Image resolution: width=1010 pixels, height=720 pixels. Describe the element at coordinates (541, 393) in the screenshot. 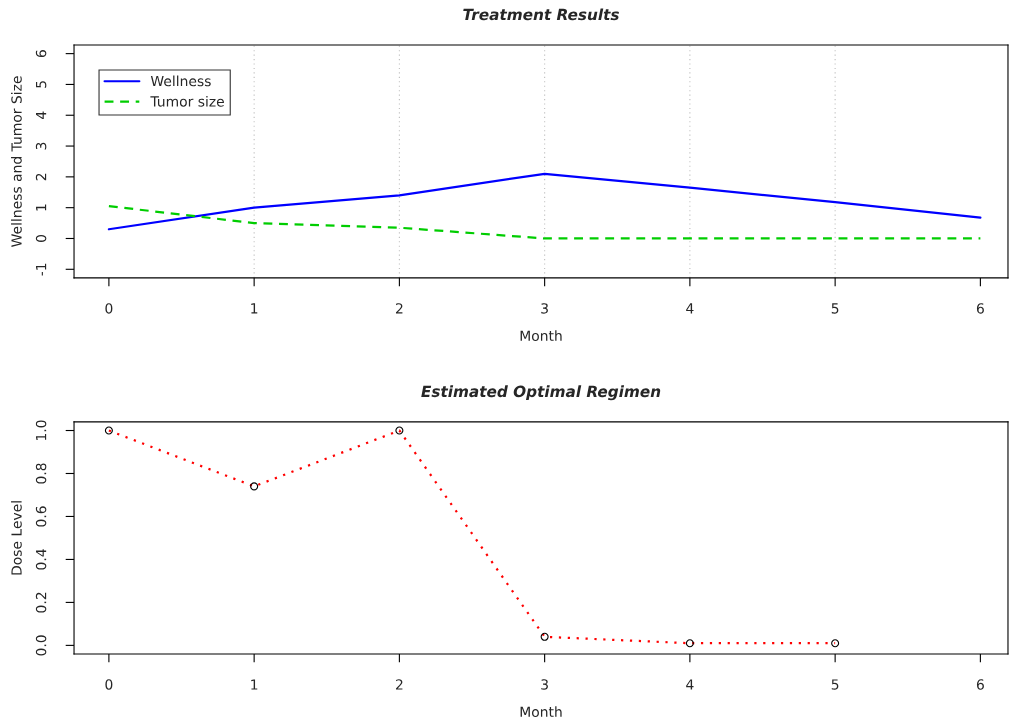

I see `chart-title: Estimated Optimal Regimen` at that location.